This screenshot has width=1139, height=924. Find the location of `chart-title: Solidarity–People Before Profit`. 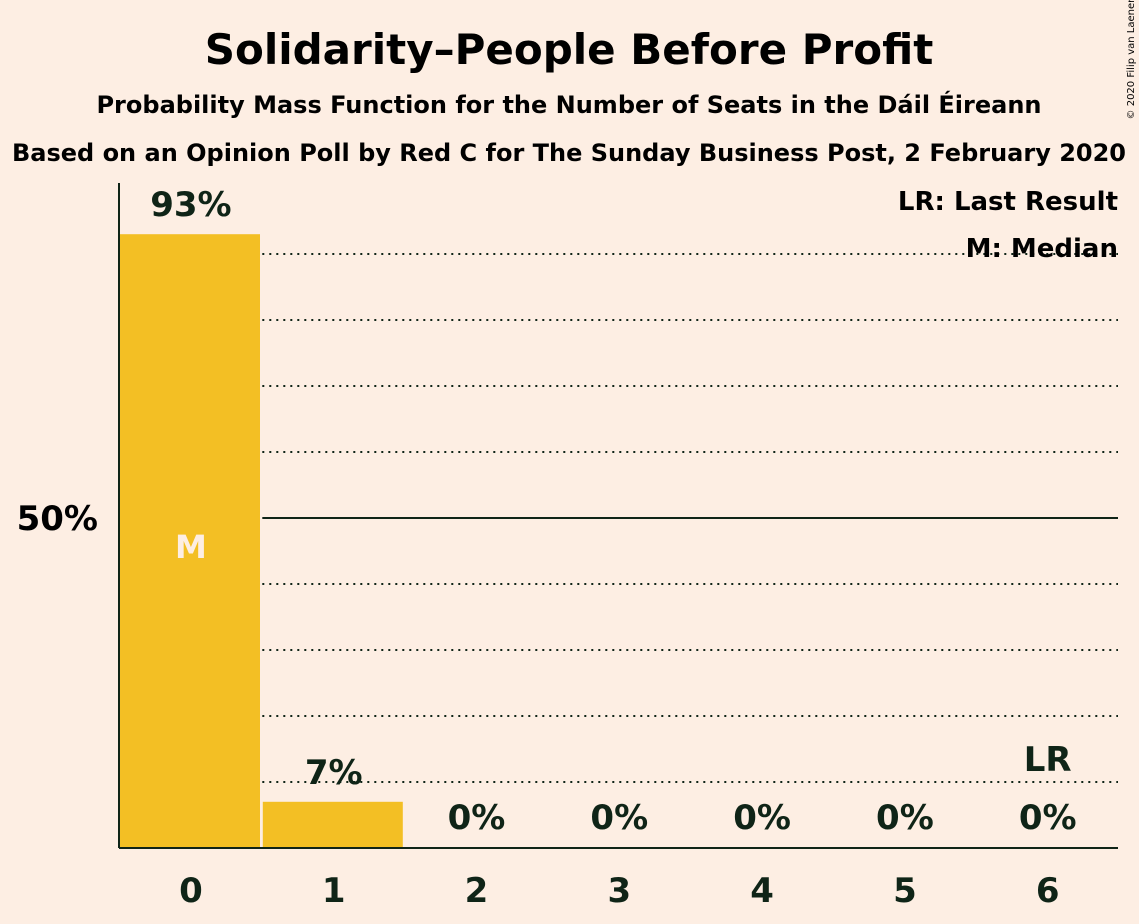

chart-title: Solidarity–People Before Profit is located at coordinates (569, 49).